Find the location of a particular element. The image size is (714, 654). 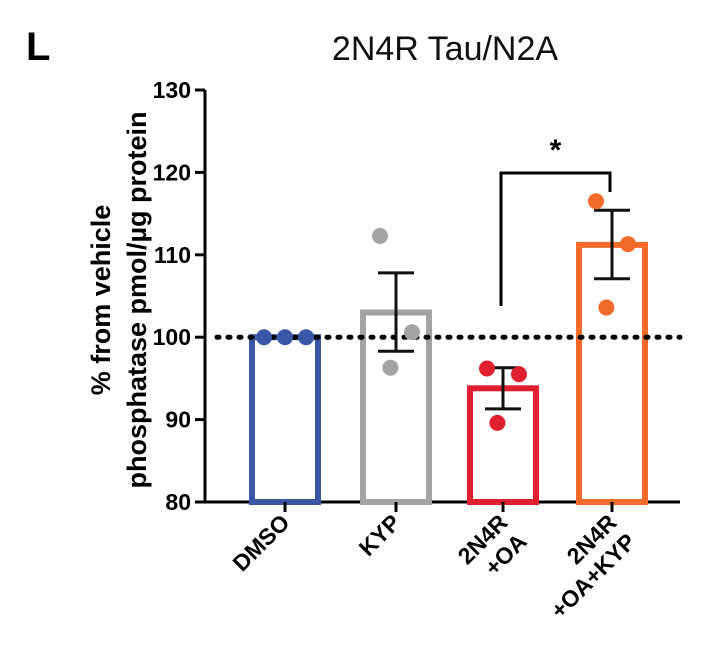

y-tick-label: 130 is located at coordinates (172, 90).